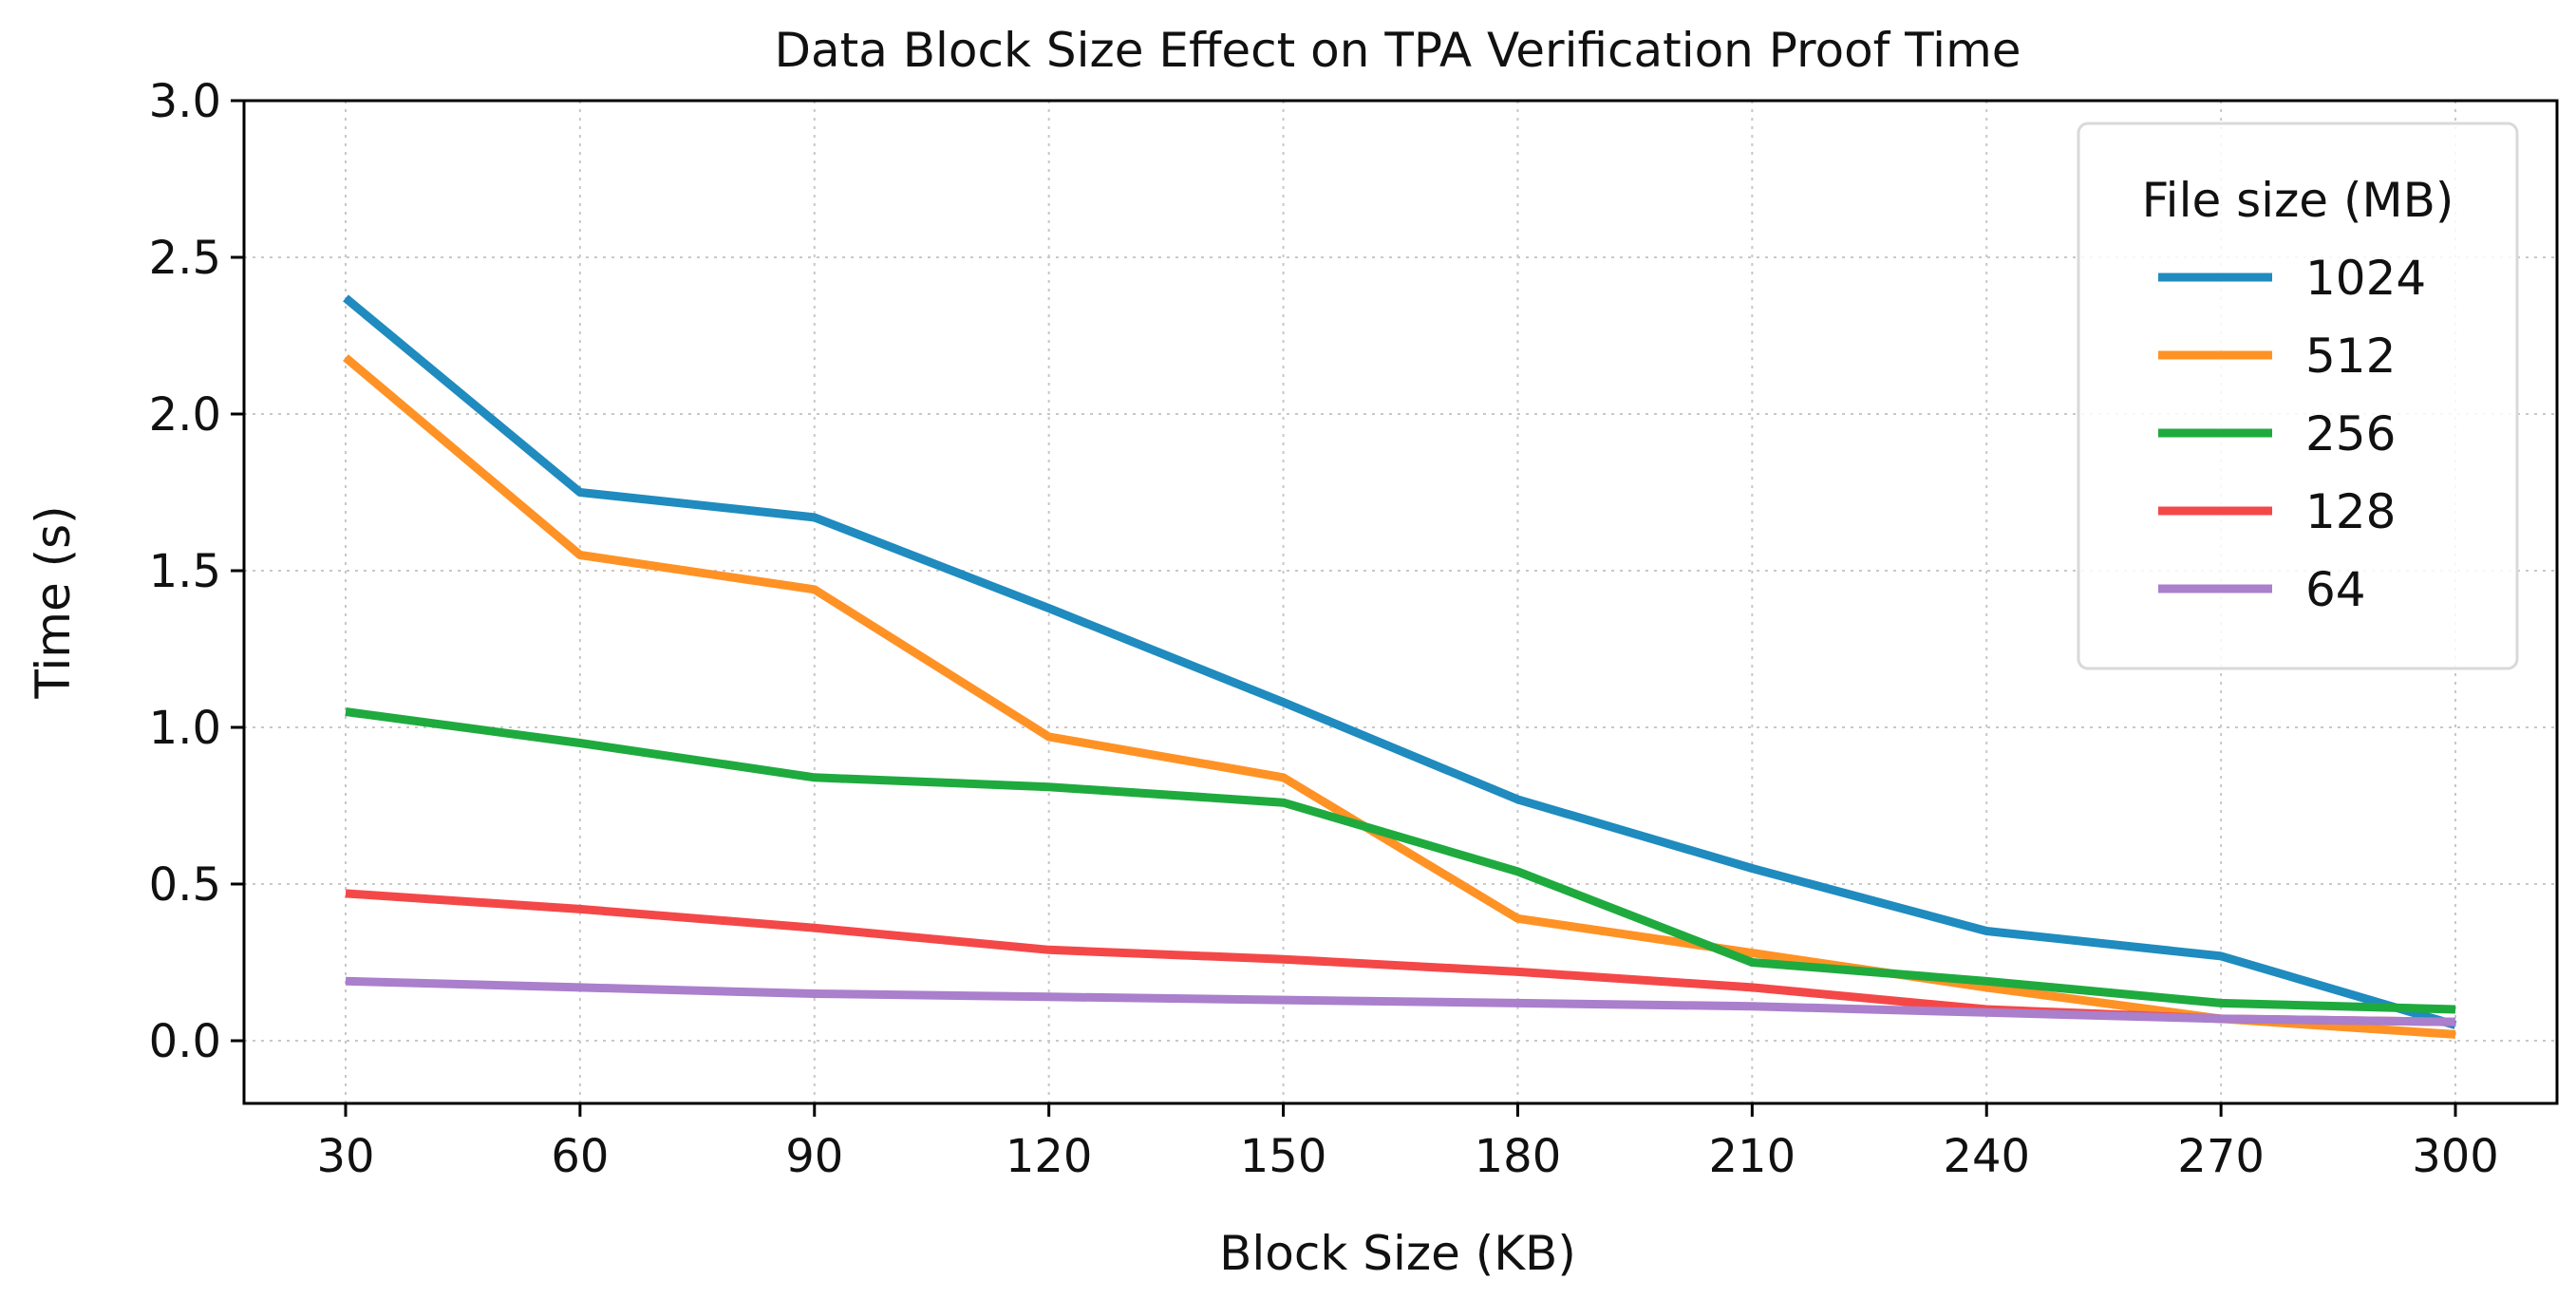  I want to click on legend-title: File size (MB), so click(2298, 200).